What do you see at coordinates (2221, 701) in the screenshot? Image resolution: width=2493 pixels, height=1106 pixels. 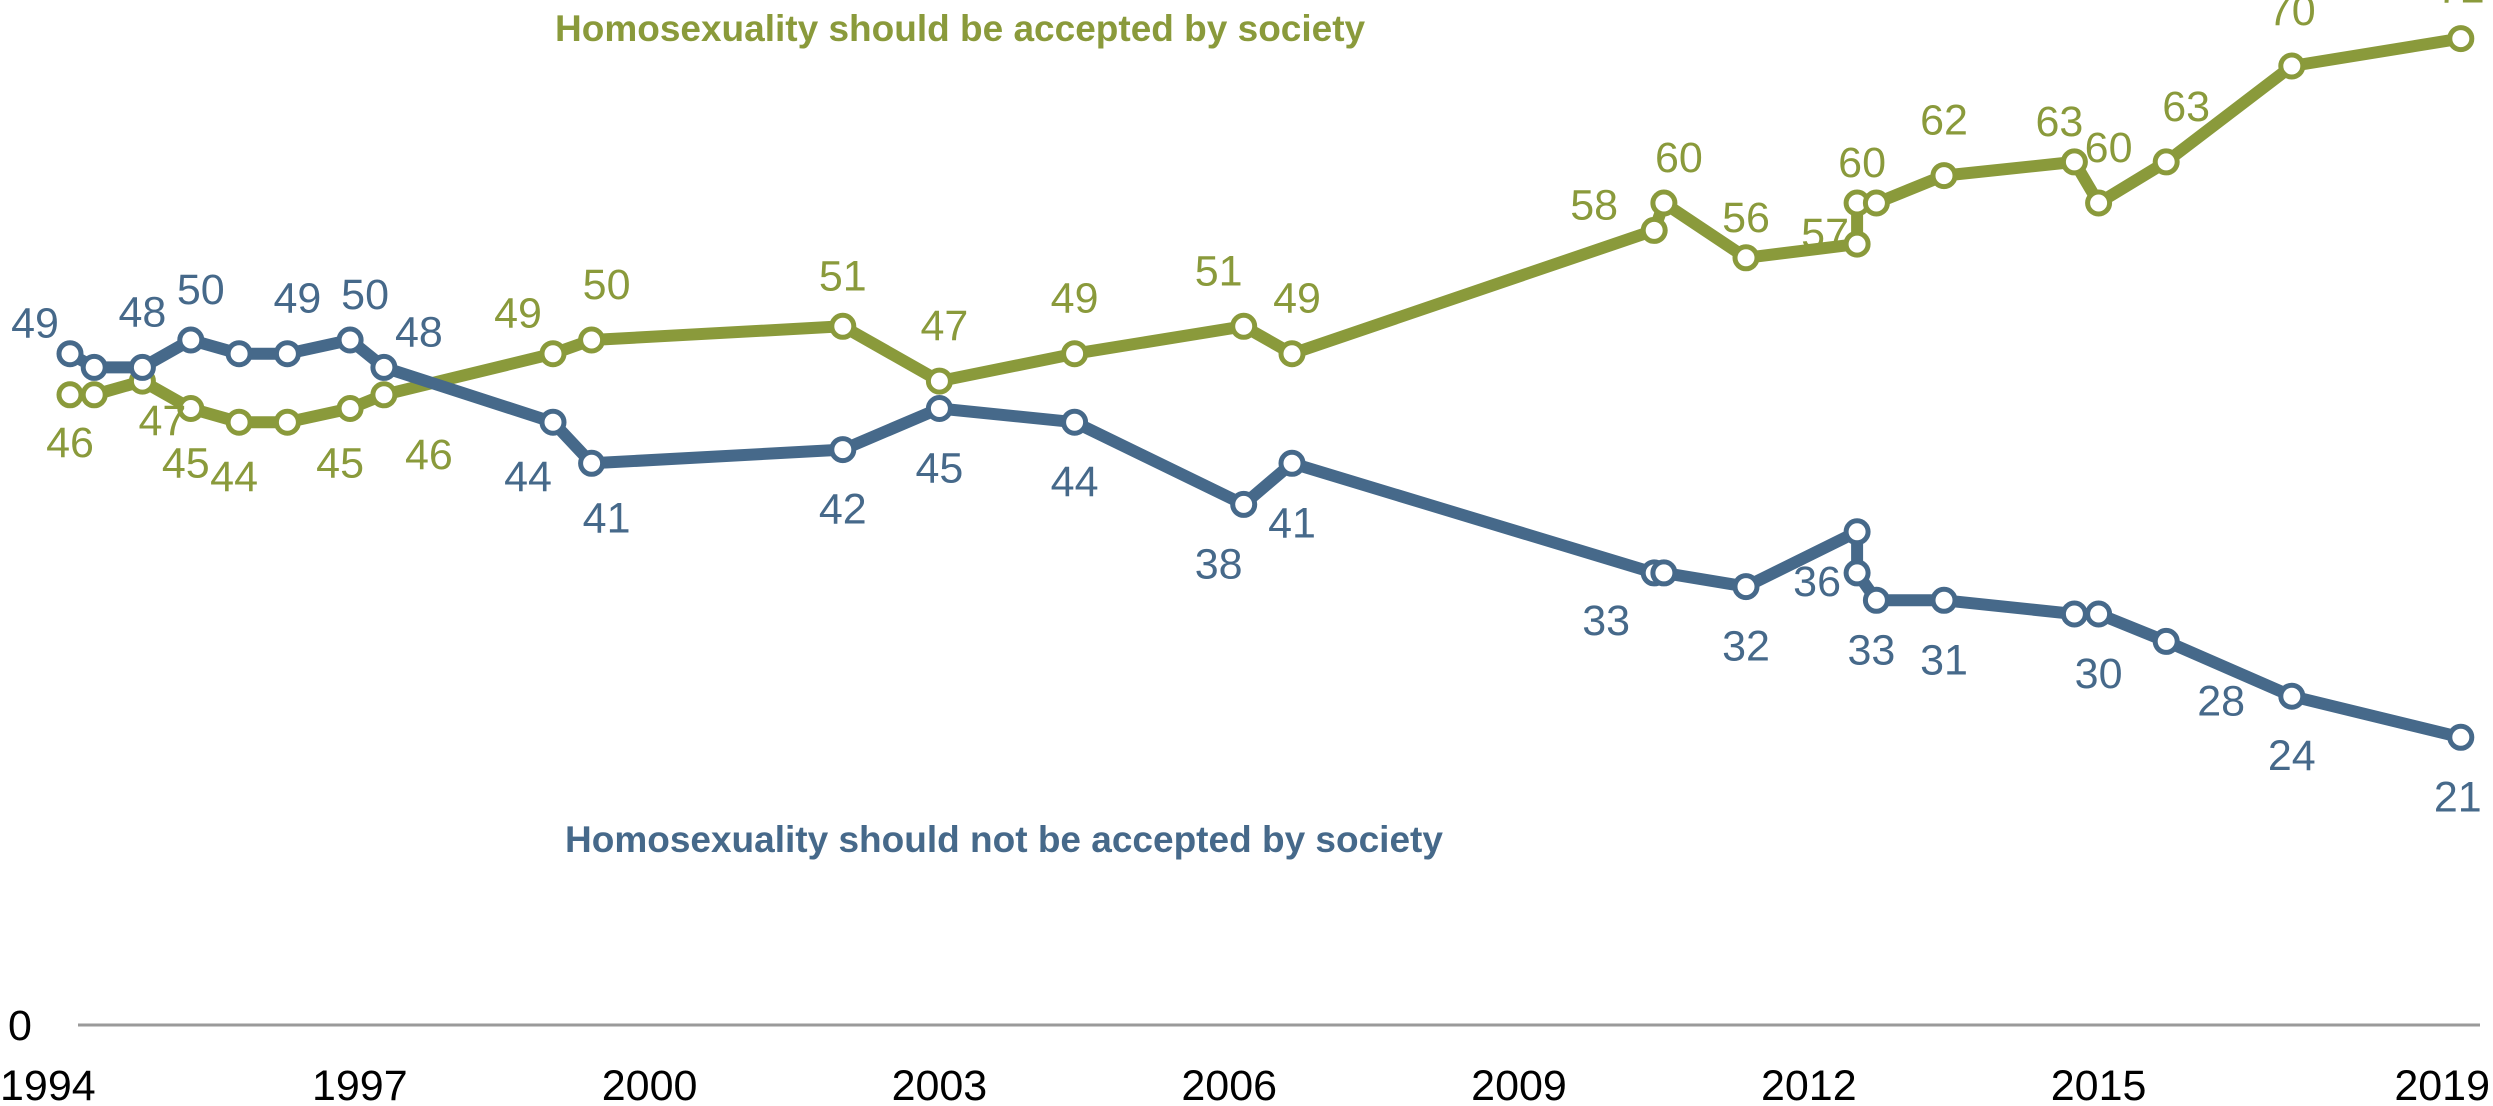 I see `data-label-1-24: 28` at bounding box center [2221, 701].